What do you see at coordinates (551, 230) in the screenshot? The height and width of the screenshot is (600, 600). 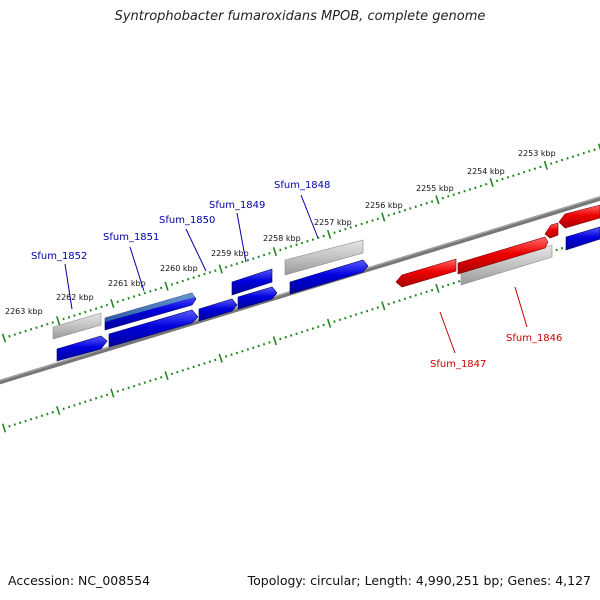 I see `gene-reverse-small` at bounding box center [551, 230].